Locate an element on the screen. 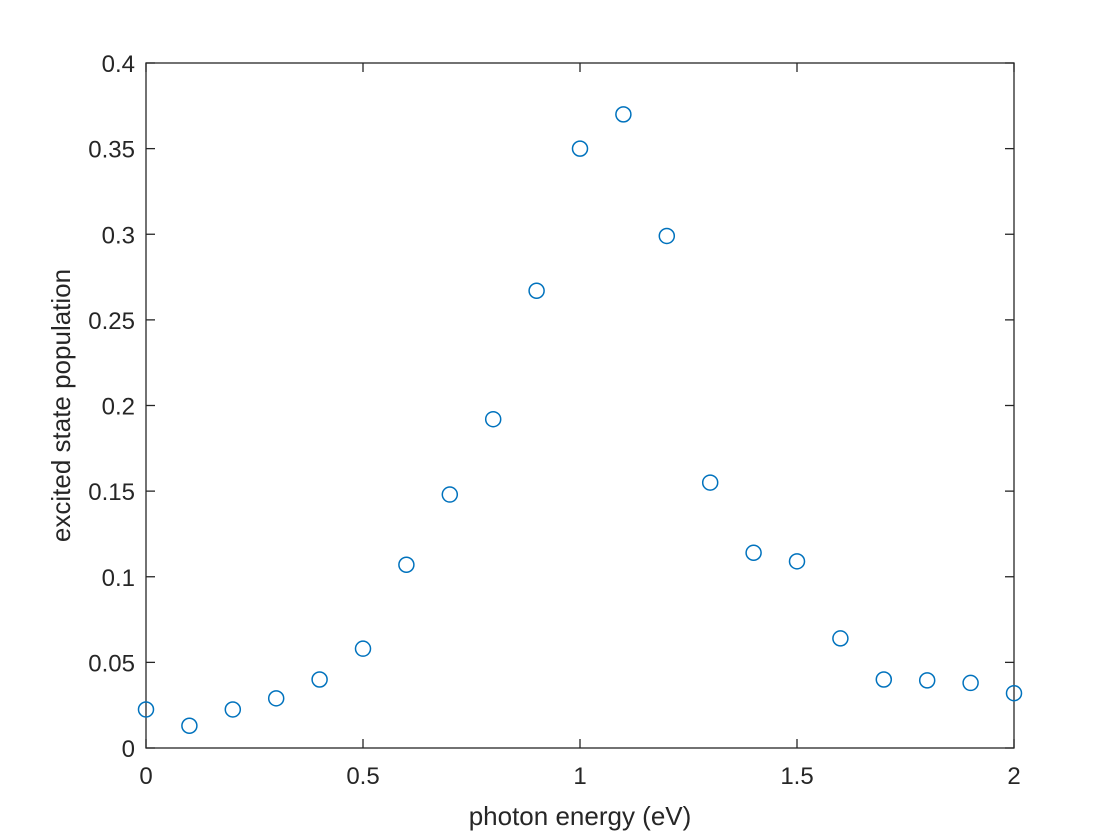 The image size is (1120, 840). y-tick-label: 0.2 is located at coordinates (118, 407).